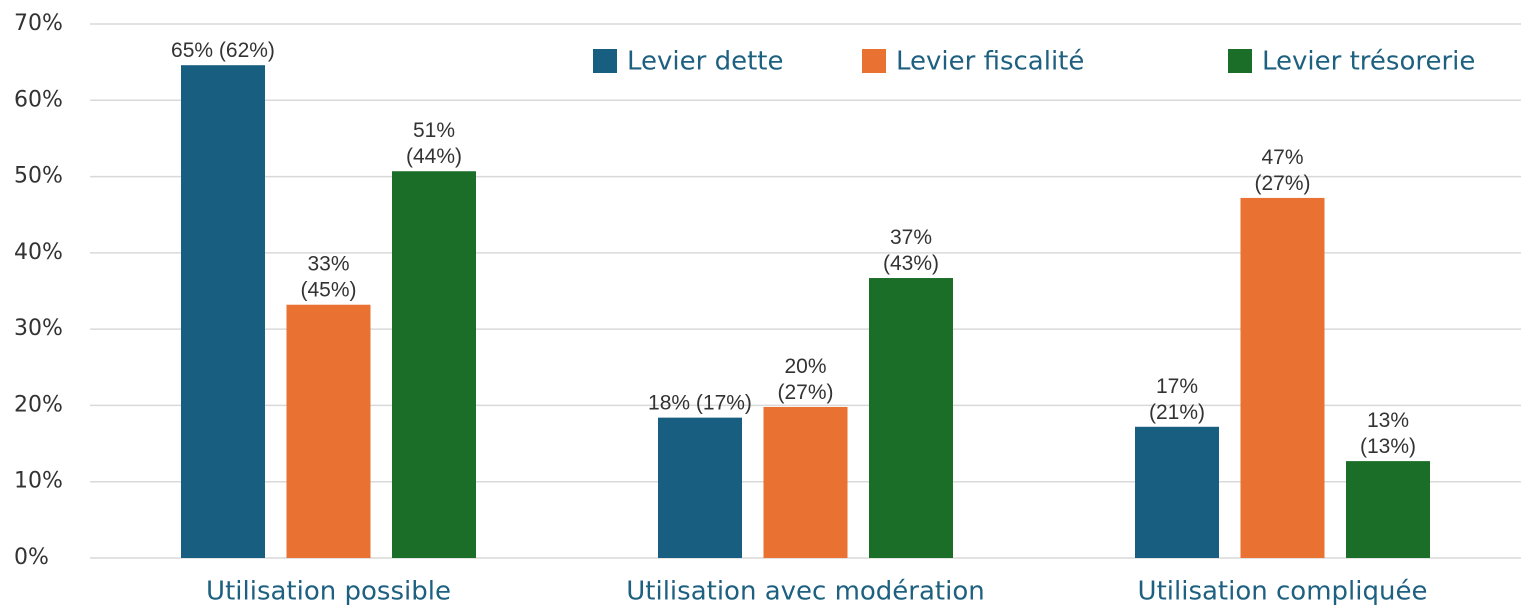 The height and width of the screenshot is (609, 1530). Describe the element at coordinates (990, 62) in the screenshot. I see `legend-label: Levier fiscalité` at that location.